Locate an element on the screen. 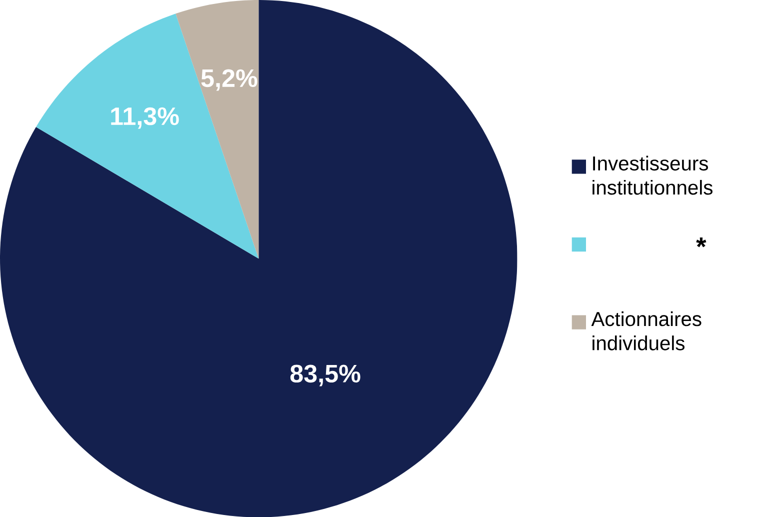  legend-label: Actionnaires individuels is located at coordinates (646, 330).